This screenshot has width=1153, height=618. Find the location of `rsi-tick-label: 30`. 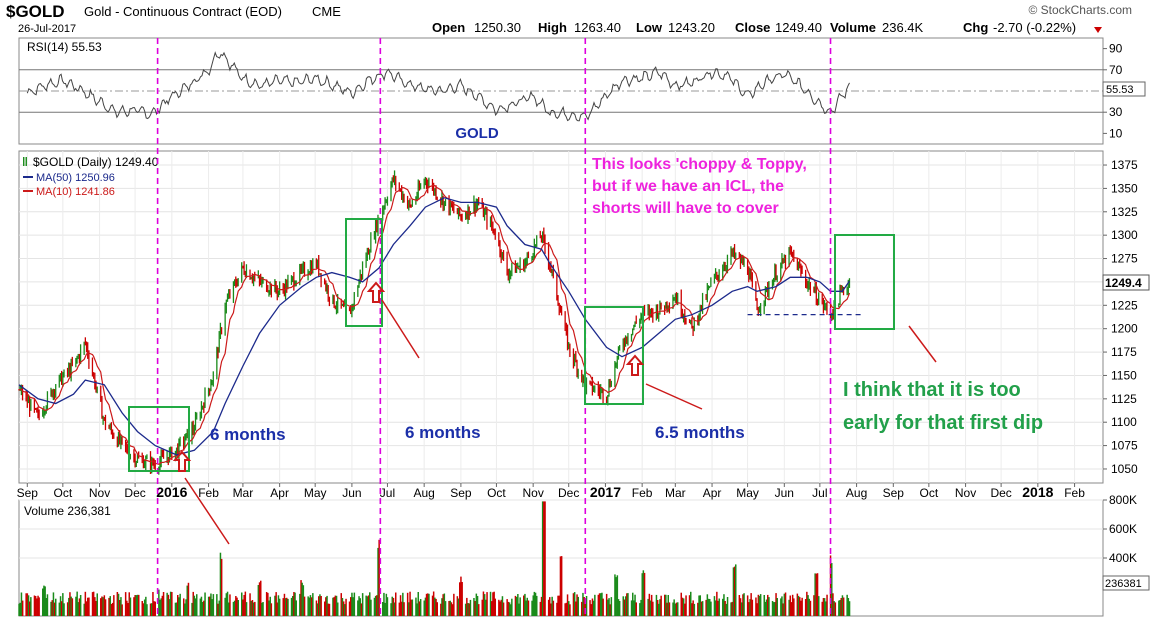

rsi-tick-label: 30 is located at coordinates (1116, 112).